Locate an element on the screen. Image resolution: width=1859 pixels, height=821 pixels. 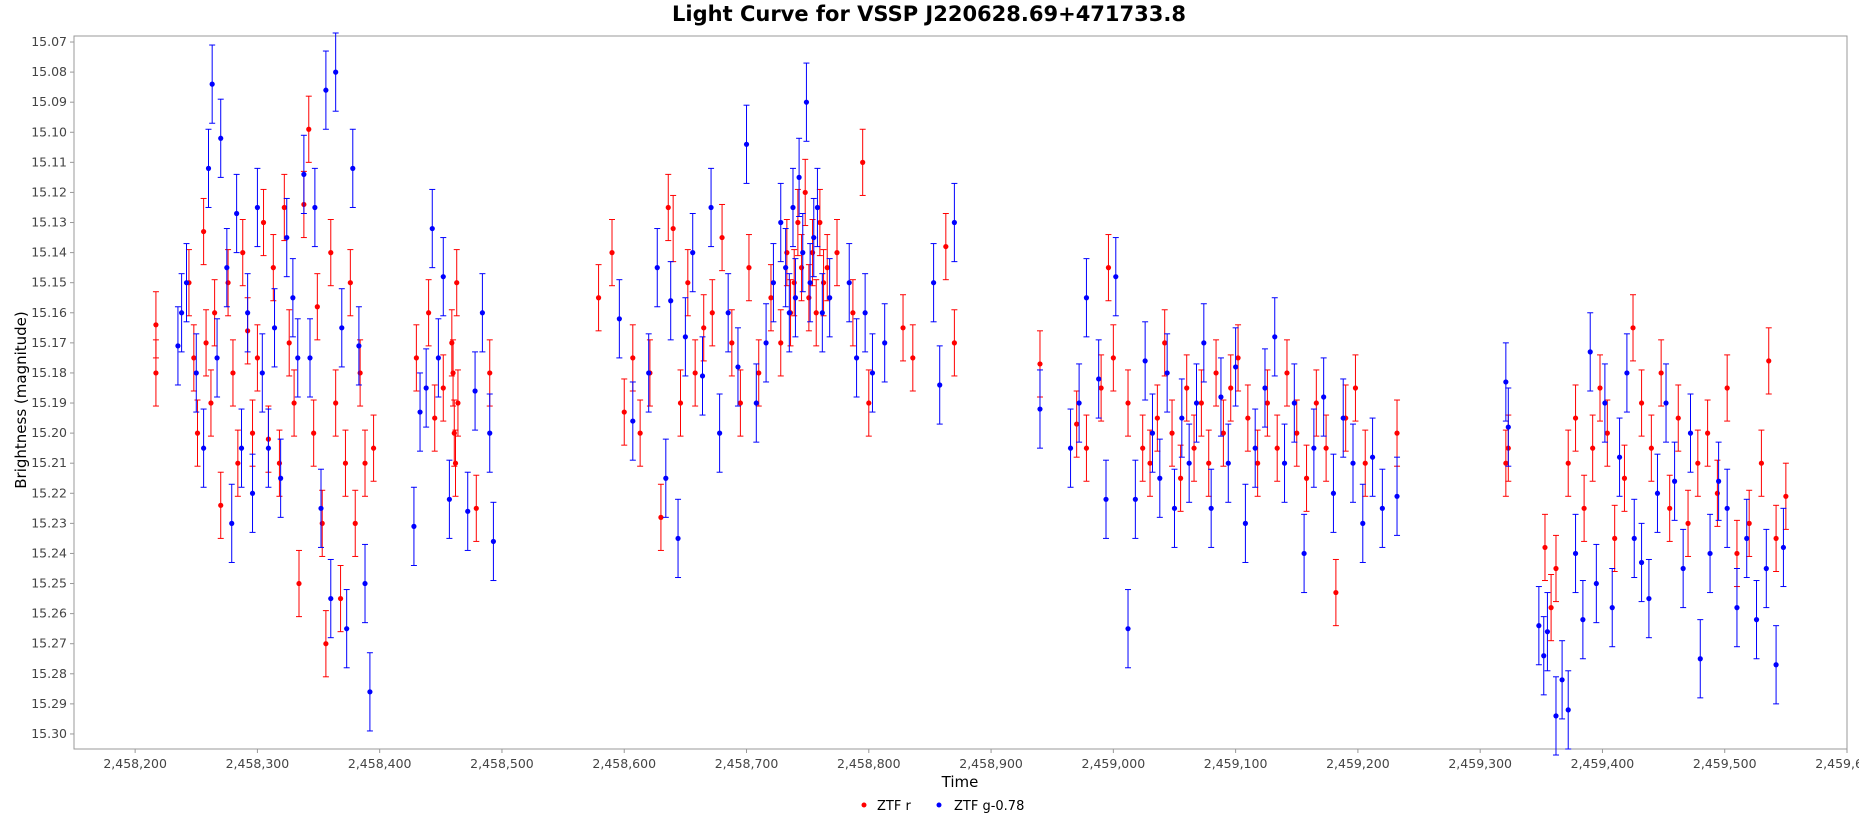
x-tick-label: 2,459,300 is located at coordinates (1480, 763).